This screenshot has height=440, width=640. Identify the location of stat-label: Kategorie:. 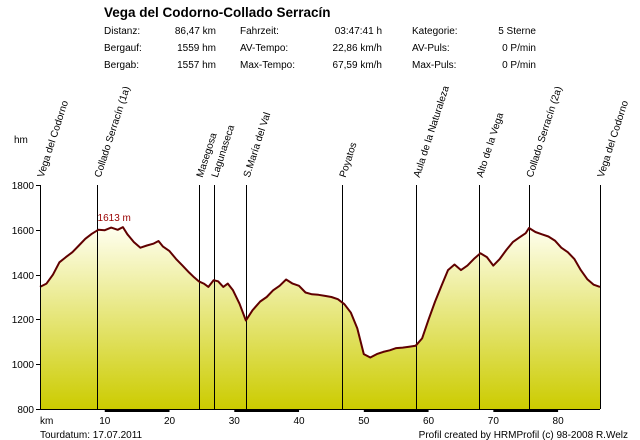
(435, 31).